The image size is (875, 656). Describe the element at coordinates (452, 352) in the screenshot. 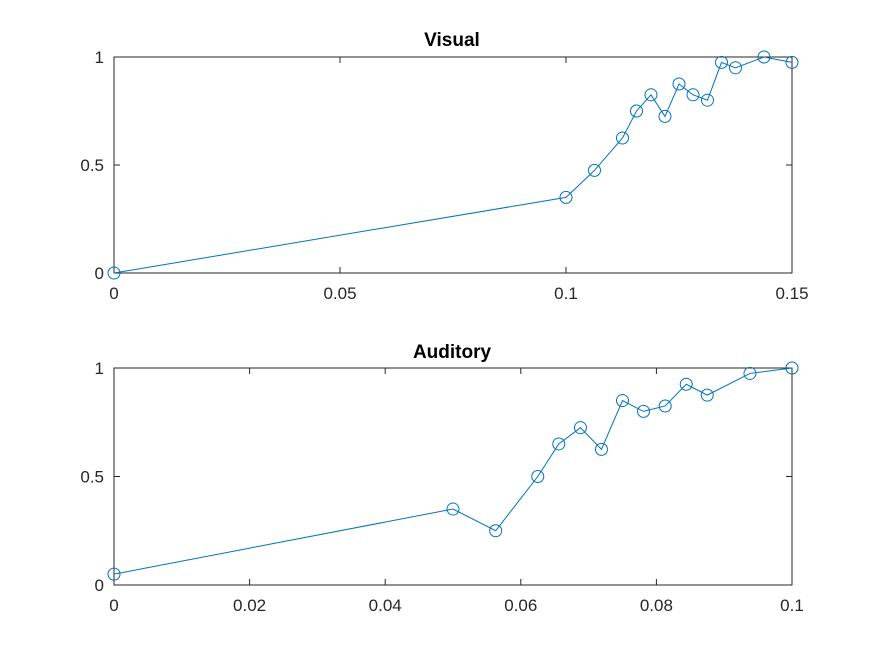

I see `chart-title: Auditory` at that location.